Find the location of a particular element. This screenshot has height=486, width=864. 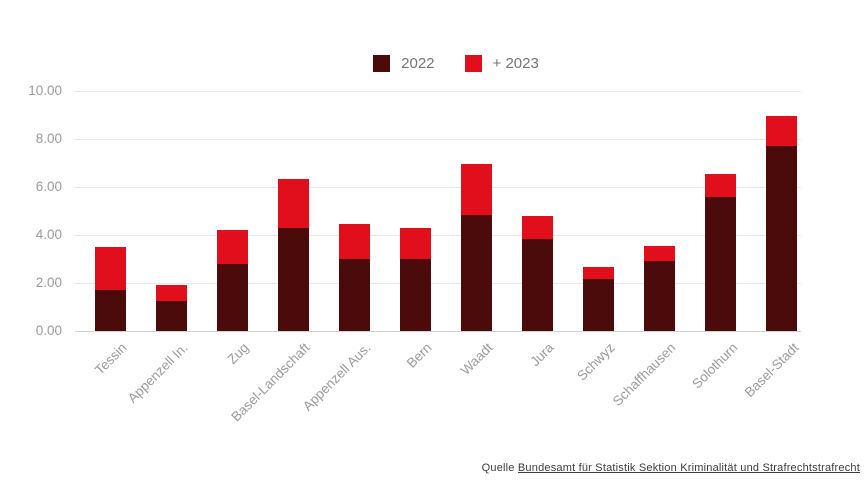

bar-segment-2023-schwyz is located at coordinates (598, 273).